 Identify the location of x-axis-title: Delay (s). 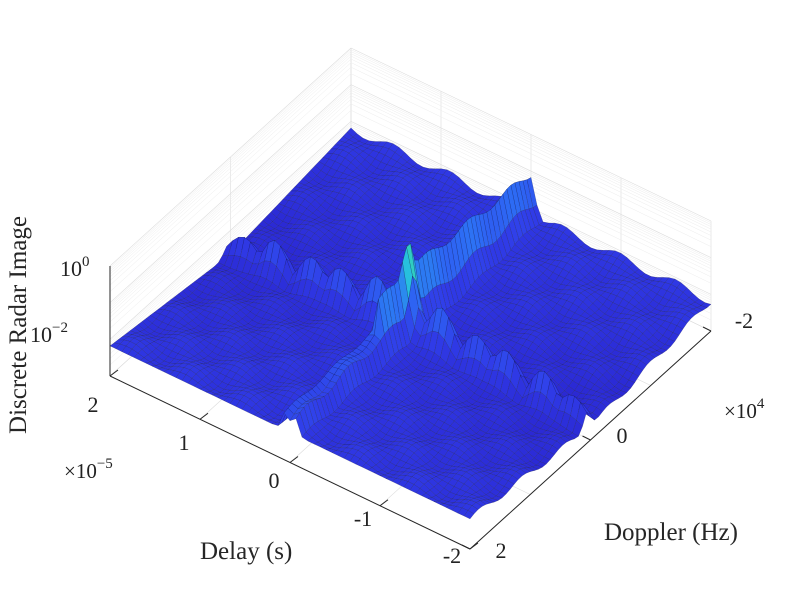
(246, 551).